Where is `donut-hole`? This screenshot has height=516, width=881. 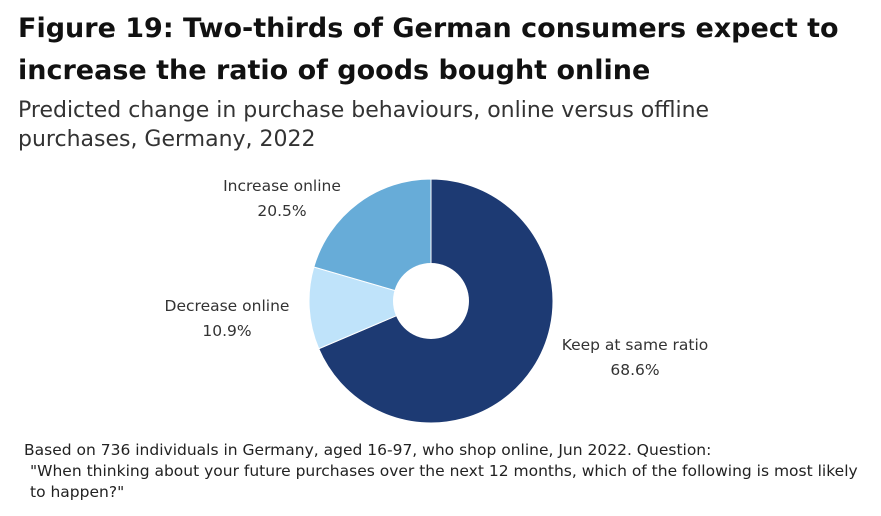
donut-hole is located at coordinates (431, 301).